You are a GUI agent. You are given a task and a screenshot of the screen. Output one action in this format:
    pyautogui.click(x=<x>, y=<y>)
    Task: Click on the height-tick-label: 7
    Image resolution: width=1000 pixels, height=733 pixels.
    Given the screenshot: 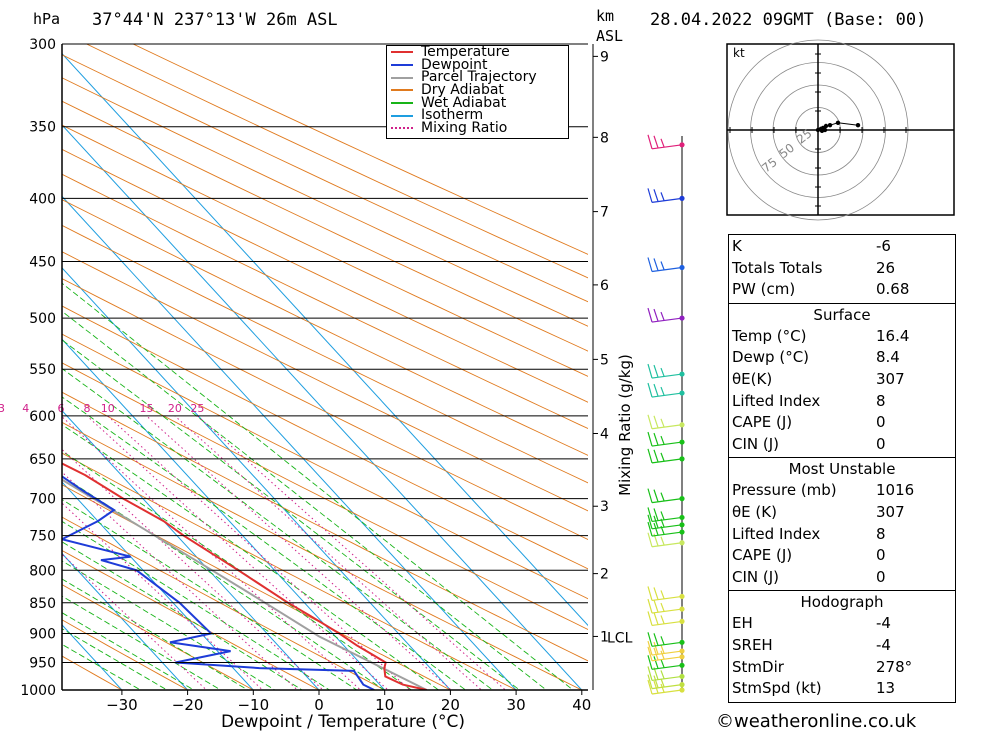 What is the action you would take?
    pyautogui.click(x=604, y=213)
    